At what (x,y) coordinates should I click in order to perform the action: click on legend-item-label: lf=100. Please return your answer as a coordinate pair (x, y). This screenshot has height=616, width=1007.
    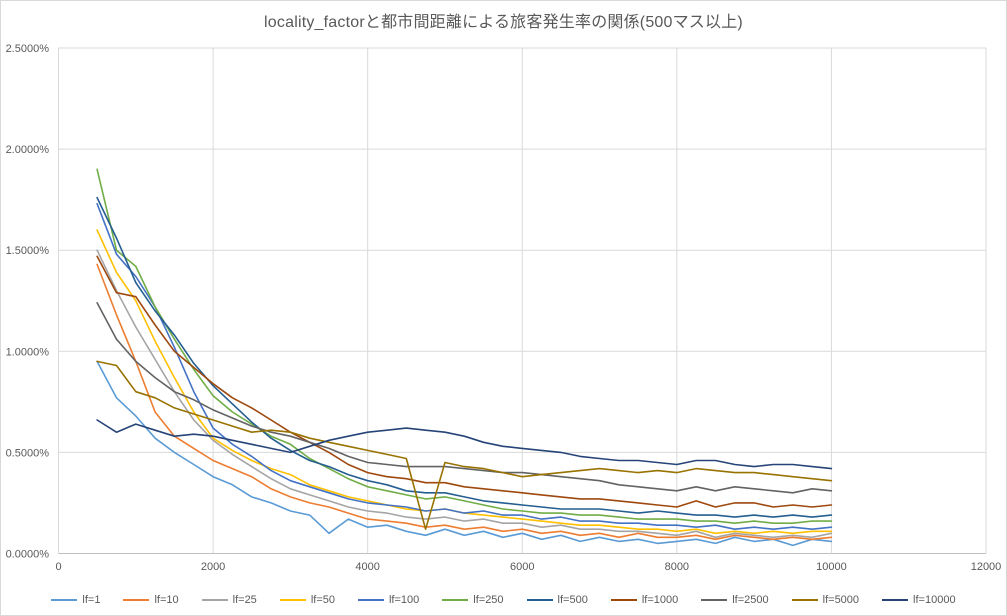
    Looking at the image, I should click on (404, 600).